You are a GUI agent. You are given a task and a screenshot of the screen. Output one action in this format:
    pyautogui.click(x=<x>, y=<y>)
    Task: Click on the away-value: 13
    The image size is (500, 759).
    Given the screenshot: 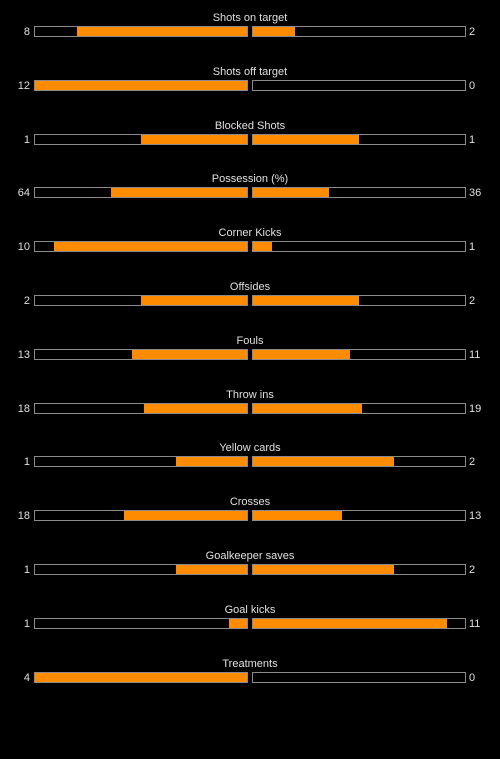 What is the action you would take?
    pyautogui.click(x=475, y=516)
    